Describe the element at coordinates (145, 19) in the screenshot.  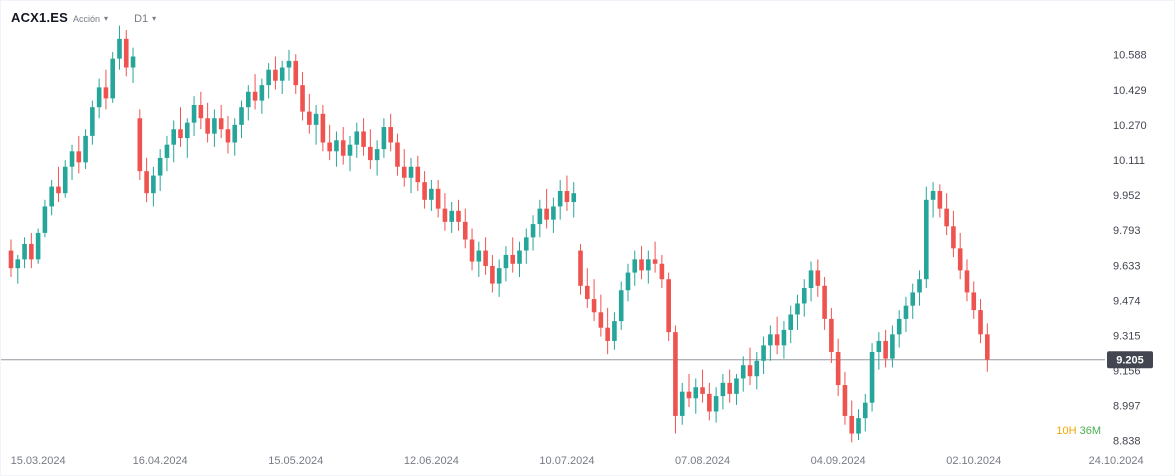
I see `timeframe-selector: D1 ▾` at that location.